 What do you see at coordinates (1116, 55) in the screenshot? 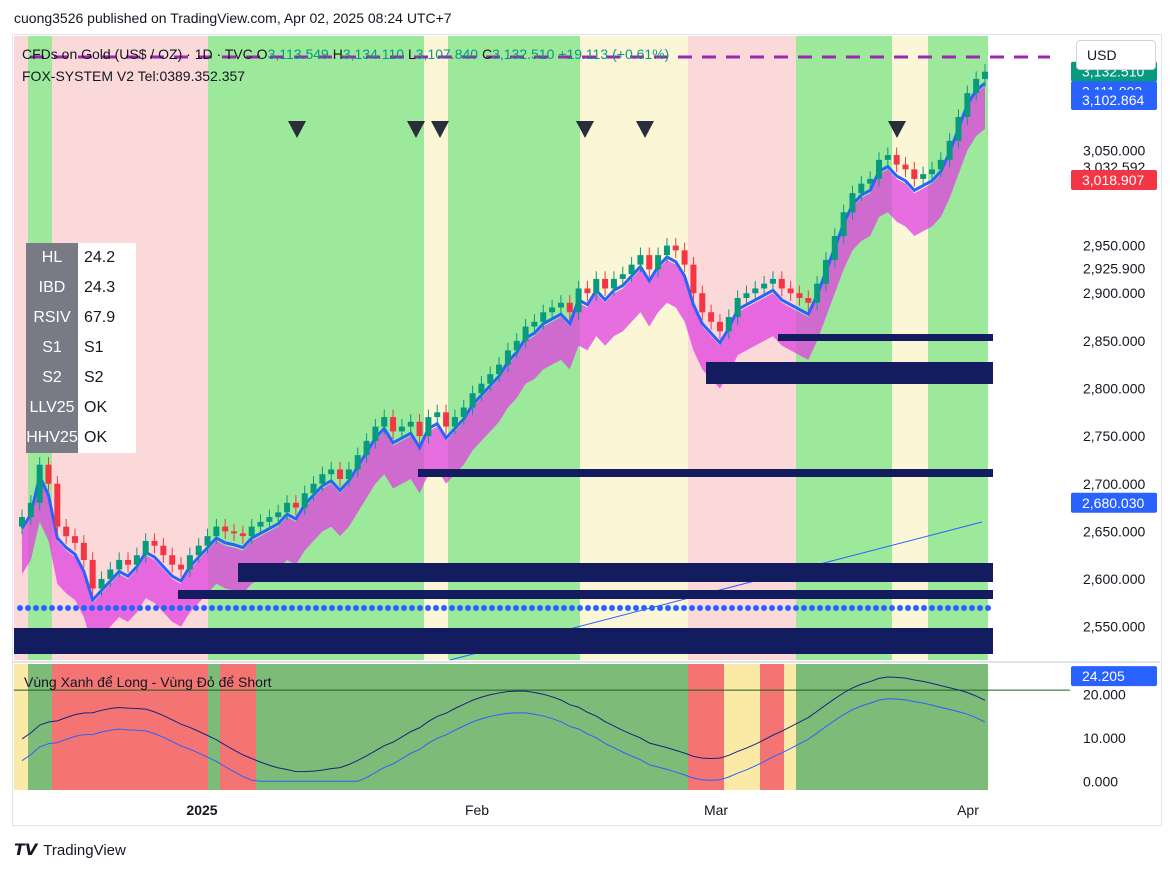
I see `currency-button: USD` at bounding box center [1116, 55].